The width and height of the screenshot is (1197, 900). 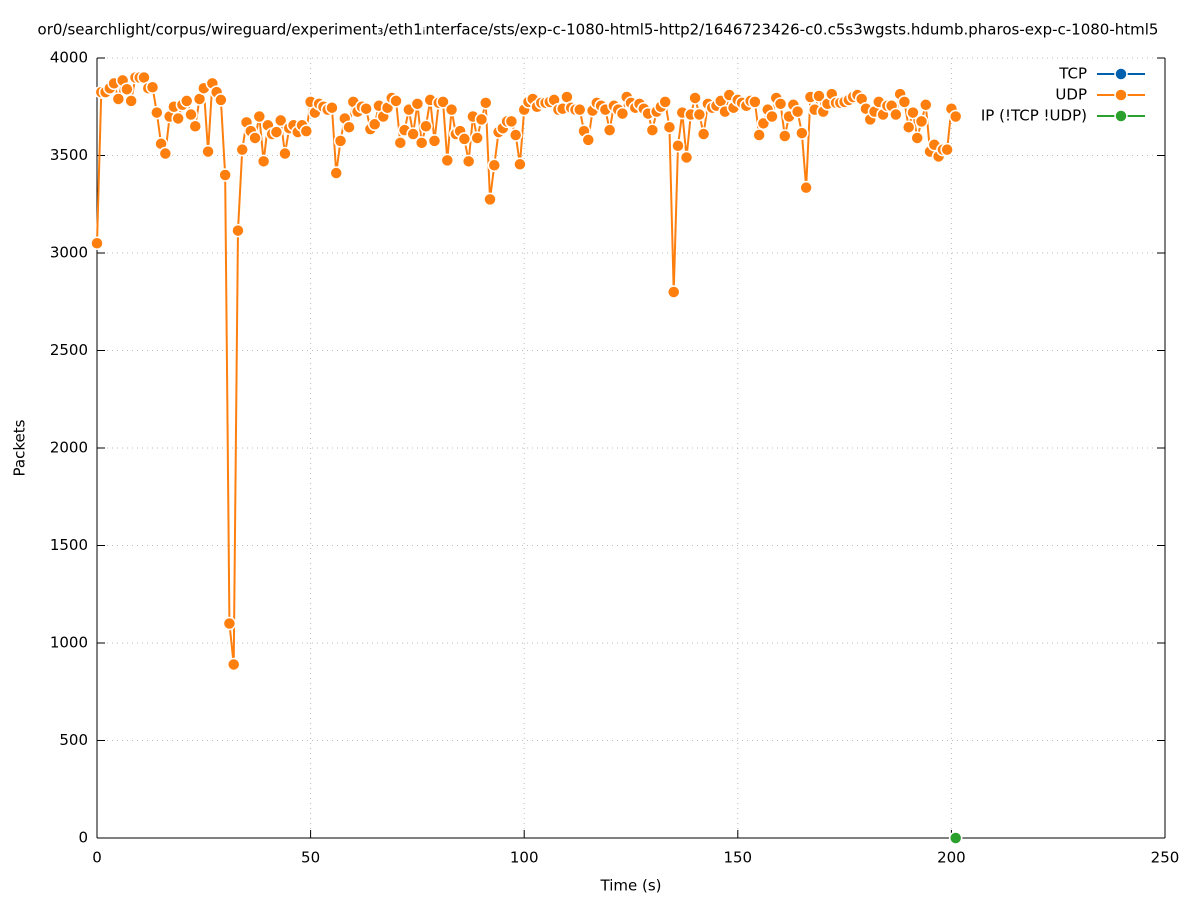 I want to click on y-tick-label: 0, so click(x=83, y=838).